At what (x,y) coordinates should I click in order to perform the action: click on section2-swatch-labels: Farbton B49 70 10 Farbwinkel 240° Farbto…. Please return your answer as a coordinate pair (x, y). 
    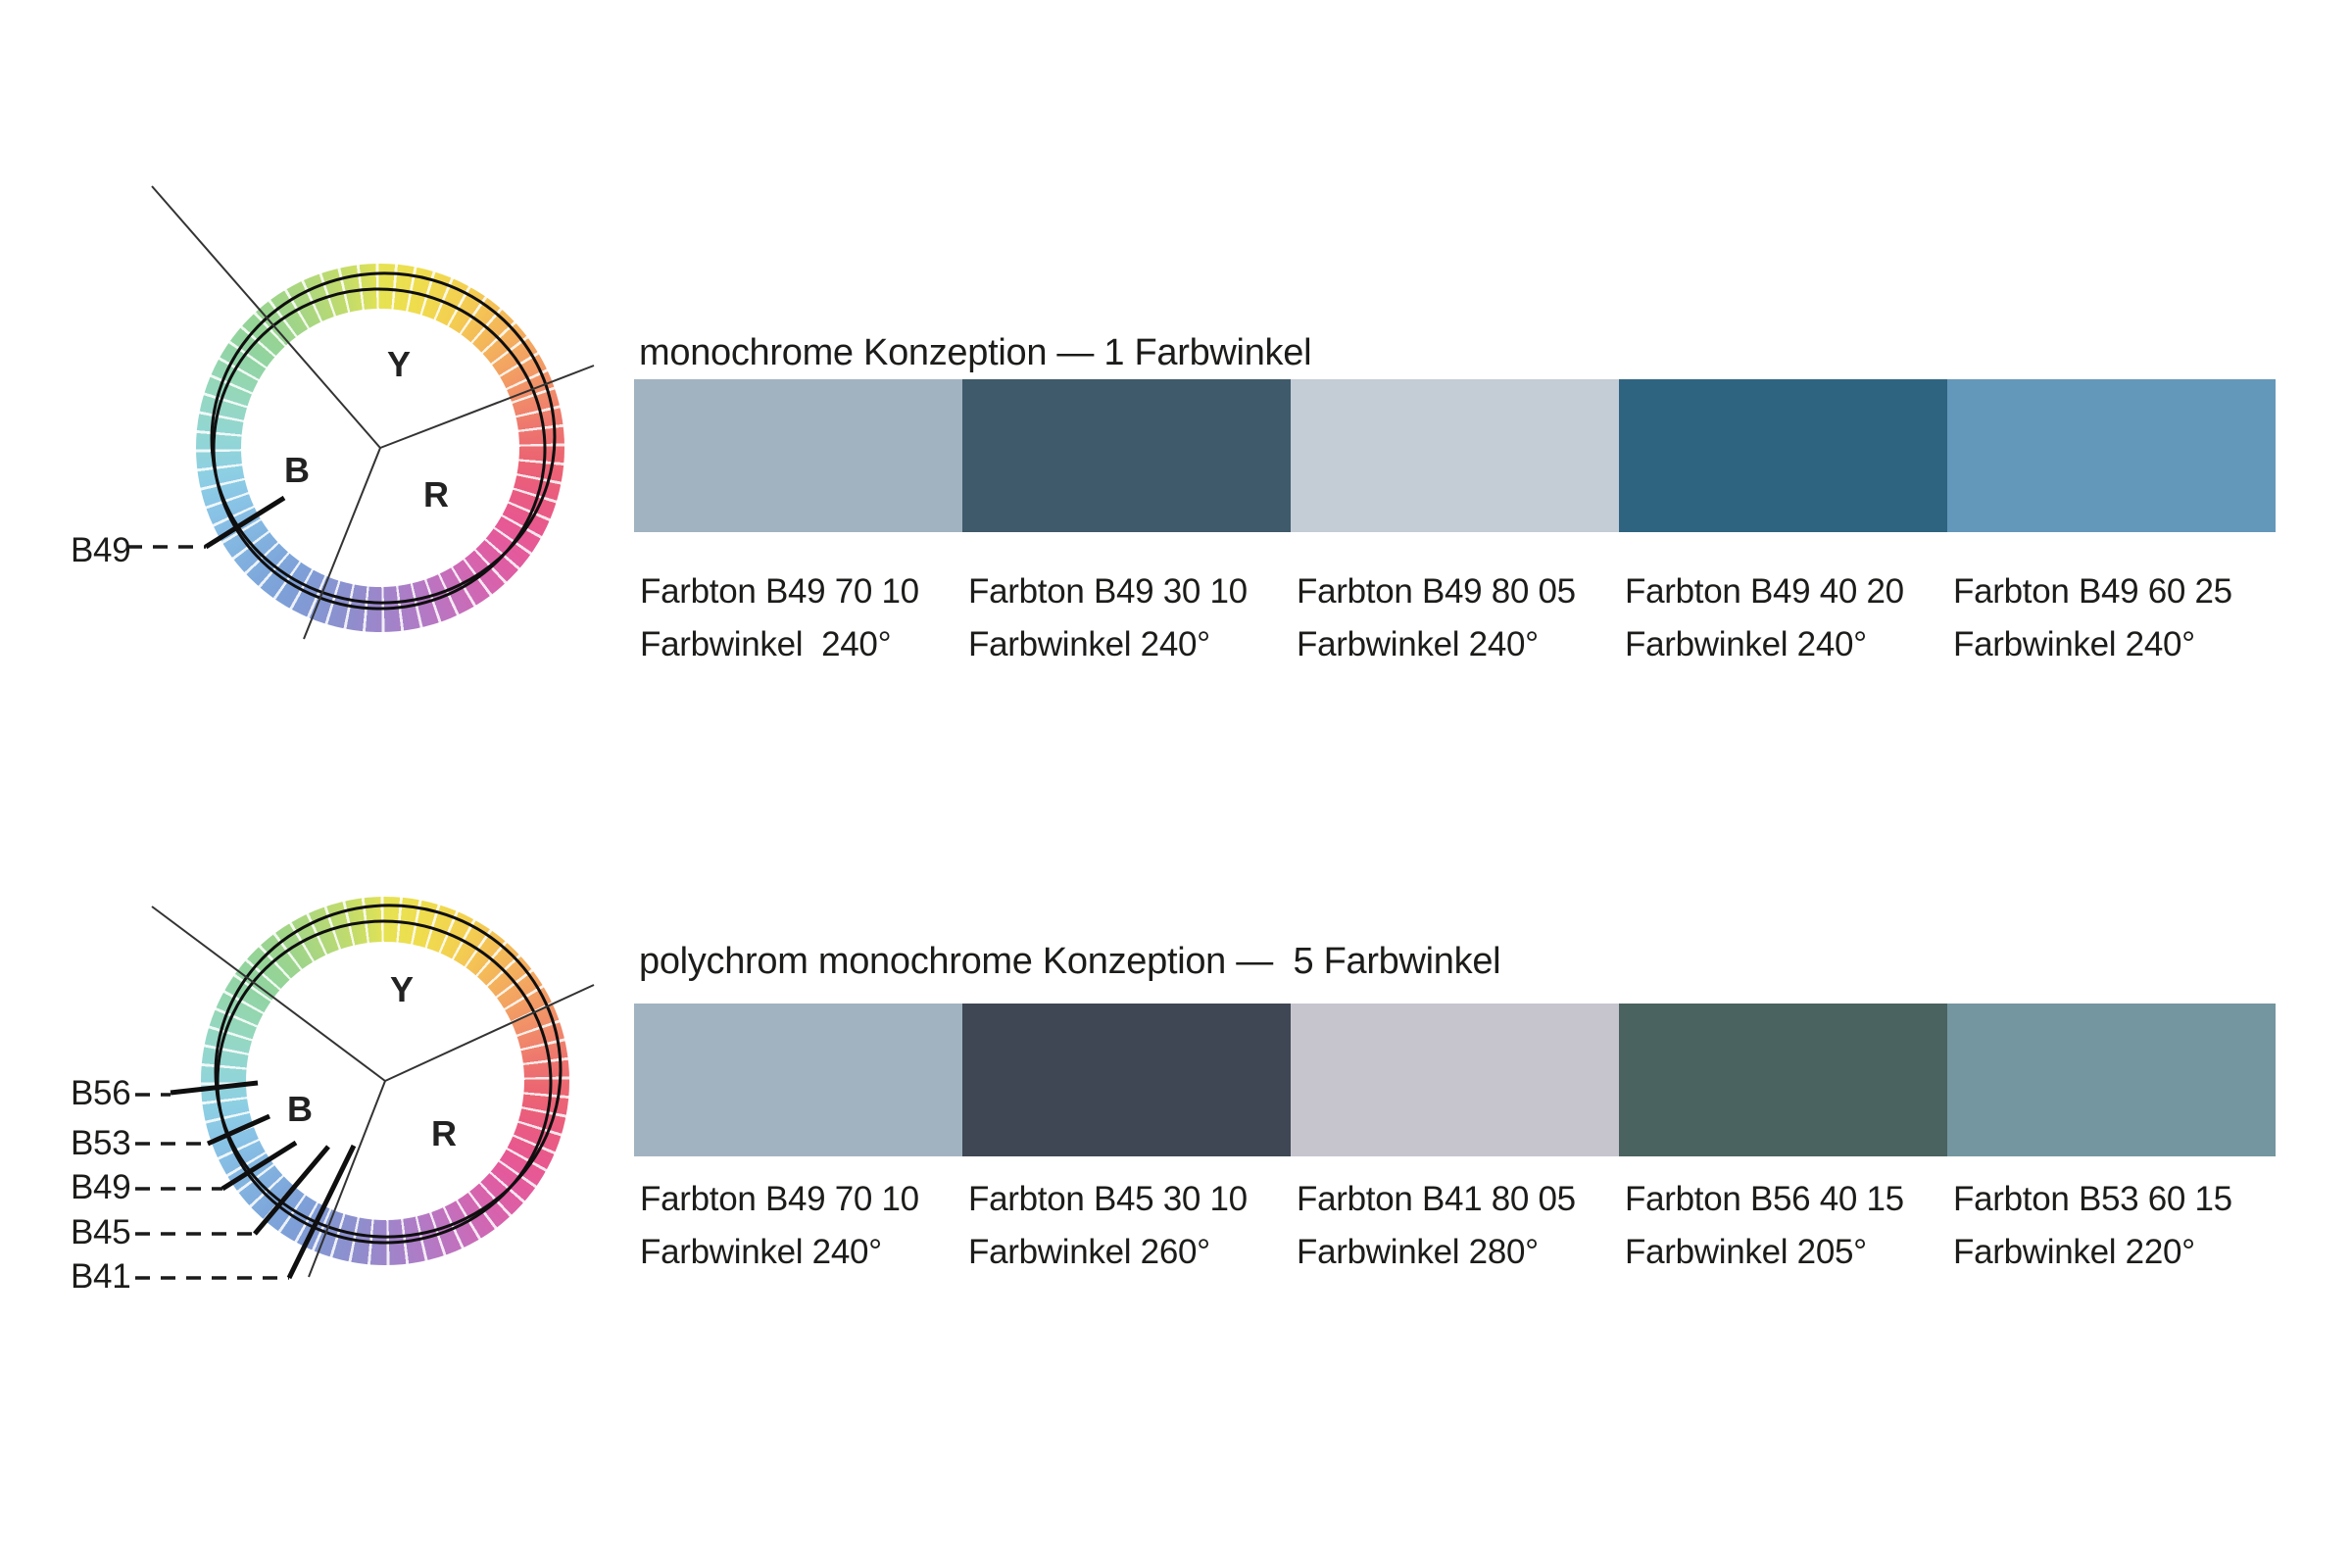
    Looking at the image, I should click on (1455, 1226).